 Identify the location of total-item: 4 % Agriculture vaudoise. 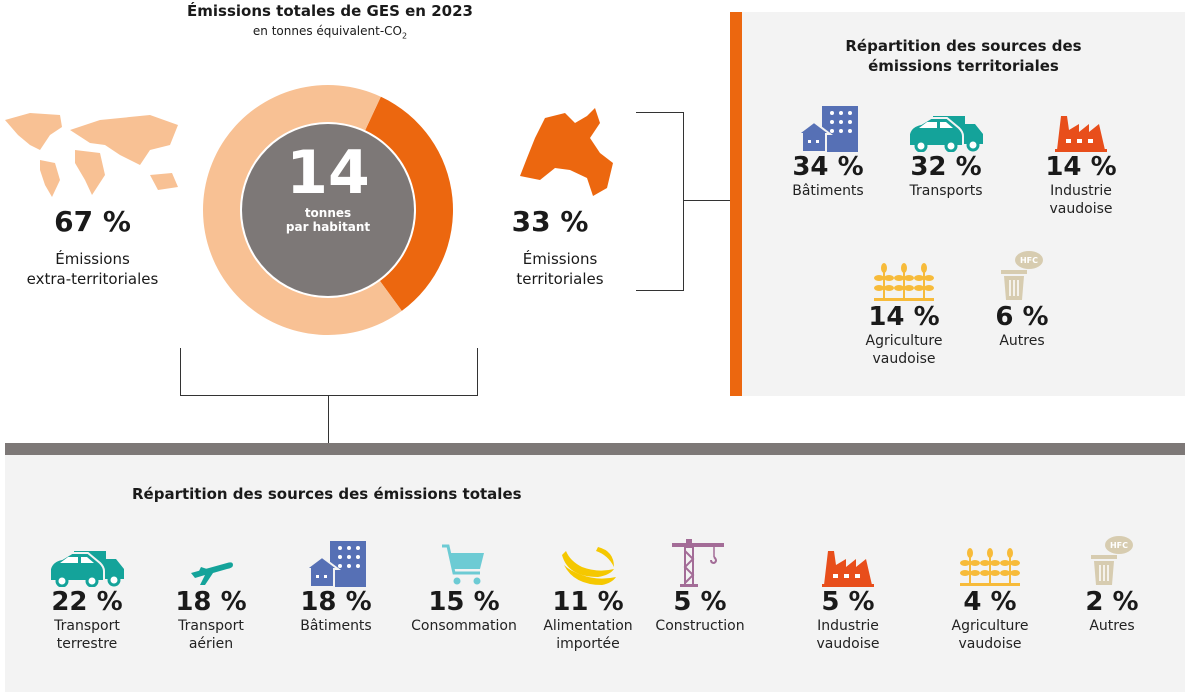
(990, 594).